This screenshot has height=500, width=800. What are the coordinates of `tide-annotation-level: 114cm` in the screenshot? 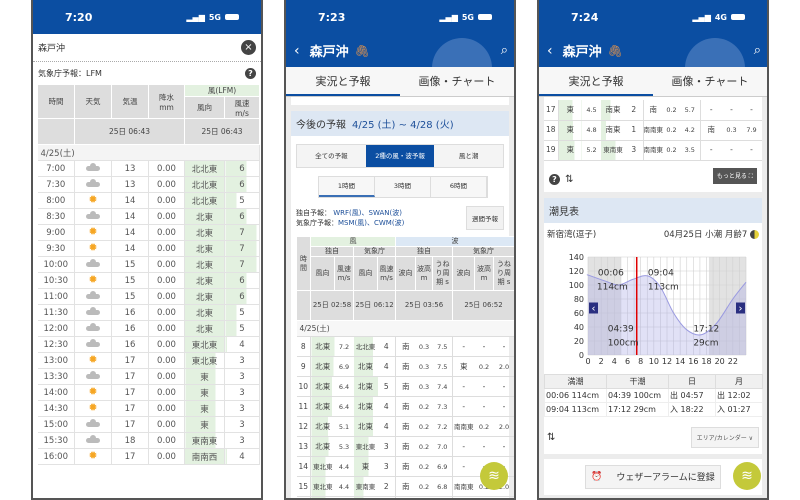 It's located at (612, 287).